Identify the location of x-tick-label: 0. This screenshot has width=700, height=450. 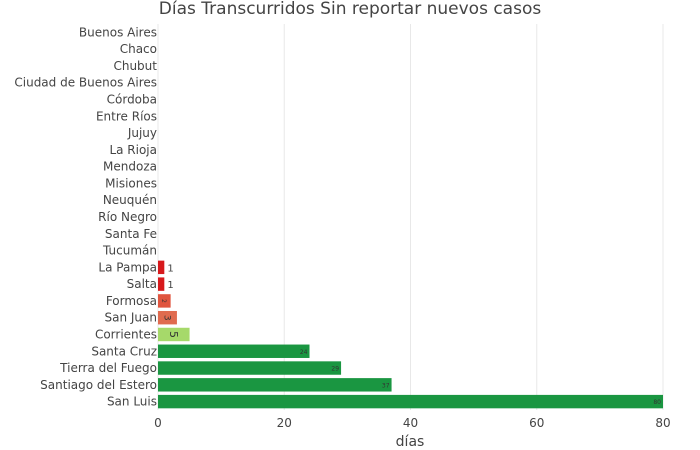
(158, 423).